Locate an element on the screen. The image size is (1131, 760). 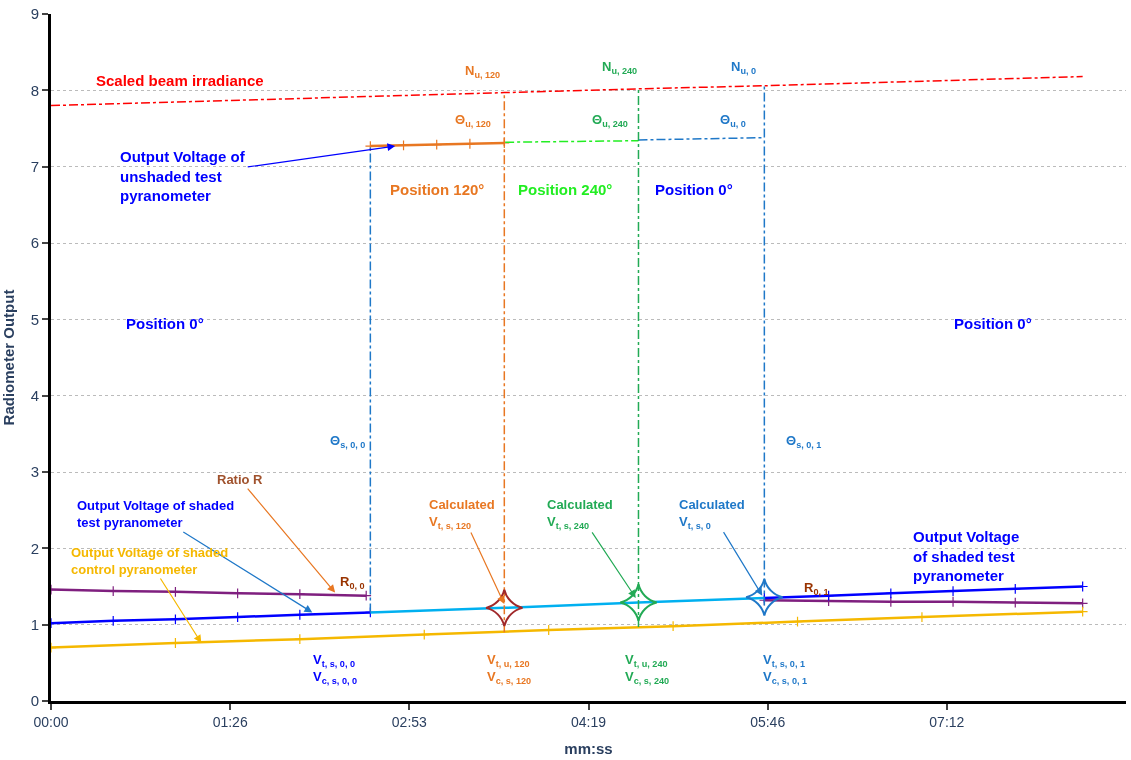
annotation: V$_{t, u, 120}$ V$_{c, s, 120}$ is located at coordinates (509, 669).